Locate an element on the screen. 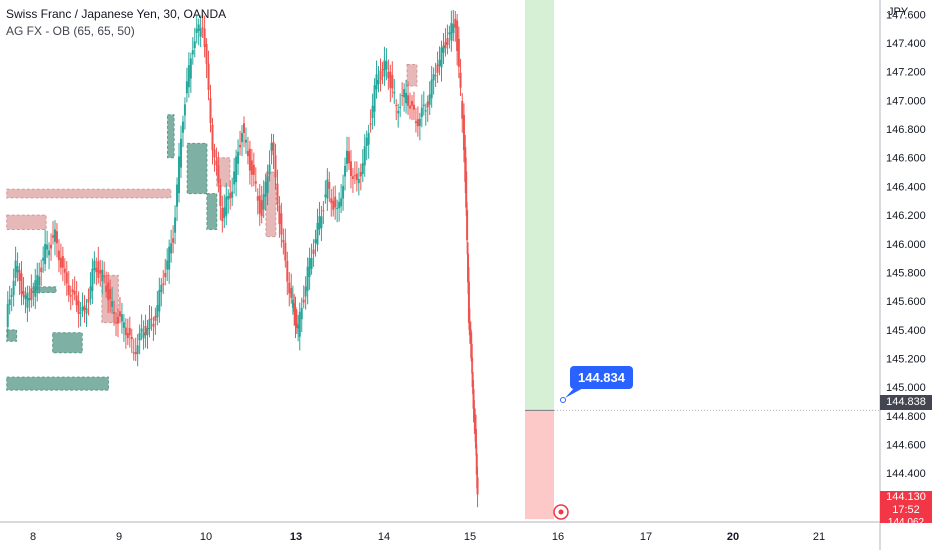 This screenshot has width=932, height=550. alert-marker-dot is located at coordinates (561, 512).